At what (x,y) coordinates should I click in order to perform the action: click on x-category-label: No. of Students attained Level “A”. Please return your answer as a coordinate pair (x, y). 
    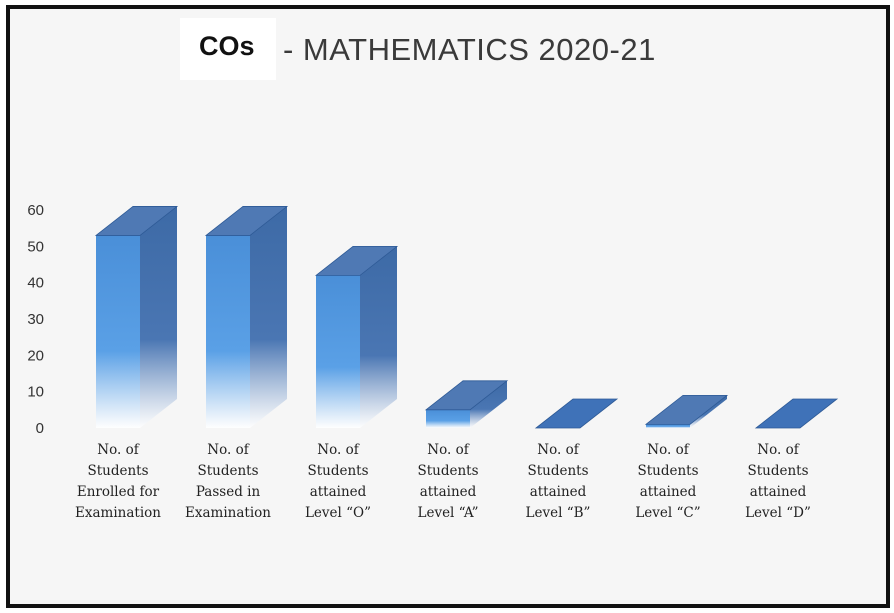
    Looking at the image, I should click on (448, 482).